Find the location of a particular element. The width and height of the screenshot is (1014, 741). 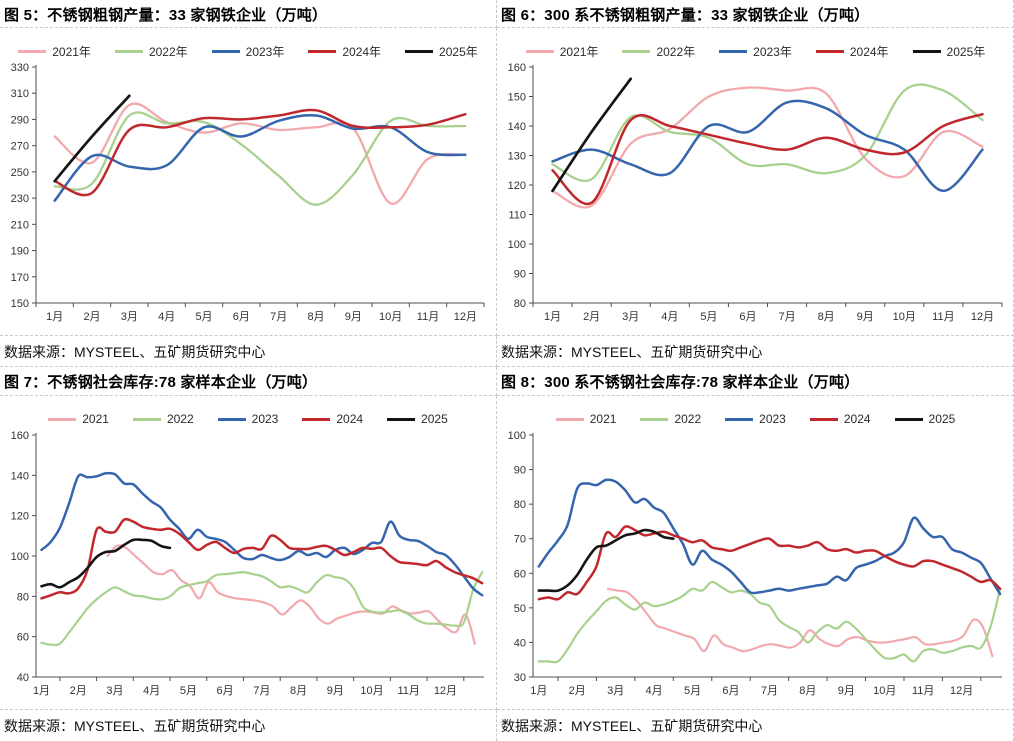

legend-label: 2021年 is located at coordinates (579, 51).